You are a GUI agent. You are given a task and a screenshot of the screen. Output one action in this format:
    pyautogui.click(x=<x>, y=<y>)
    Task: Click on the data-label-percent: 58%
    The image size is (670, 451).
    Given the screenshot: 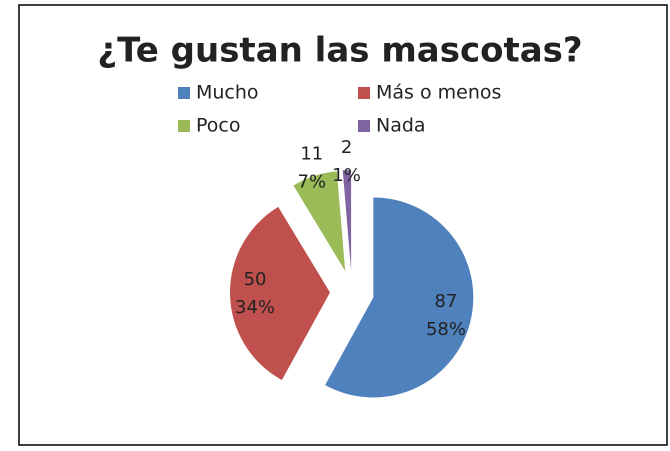 What is the action you would take?
    pyautogui.click(x=446, y=329)
    